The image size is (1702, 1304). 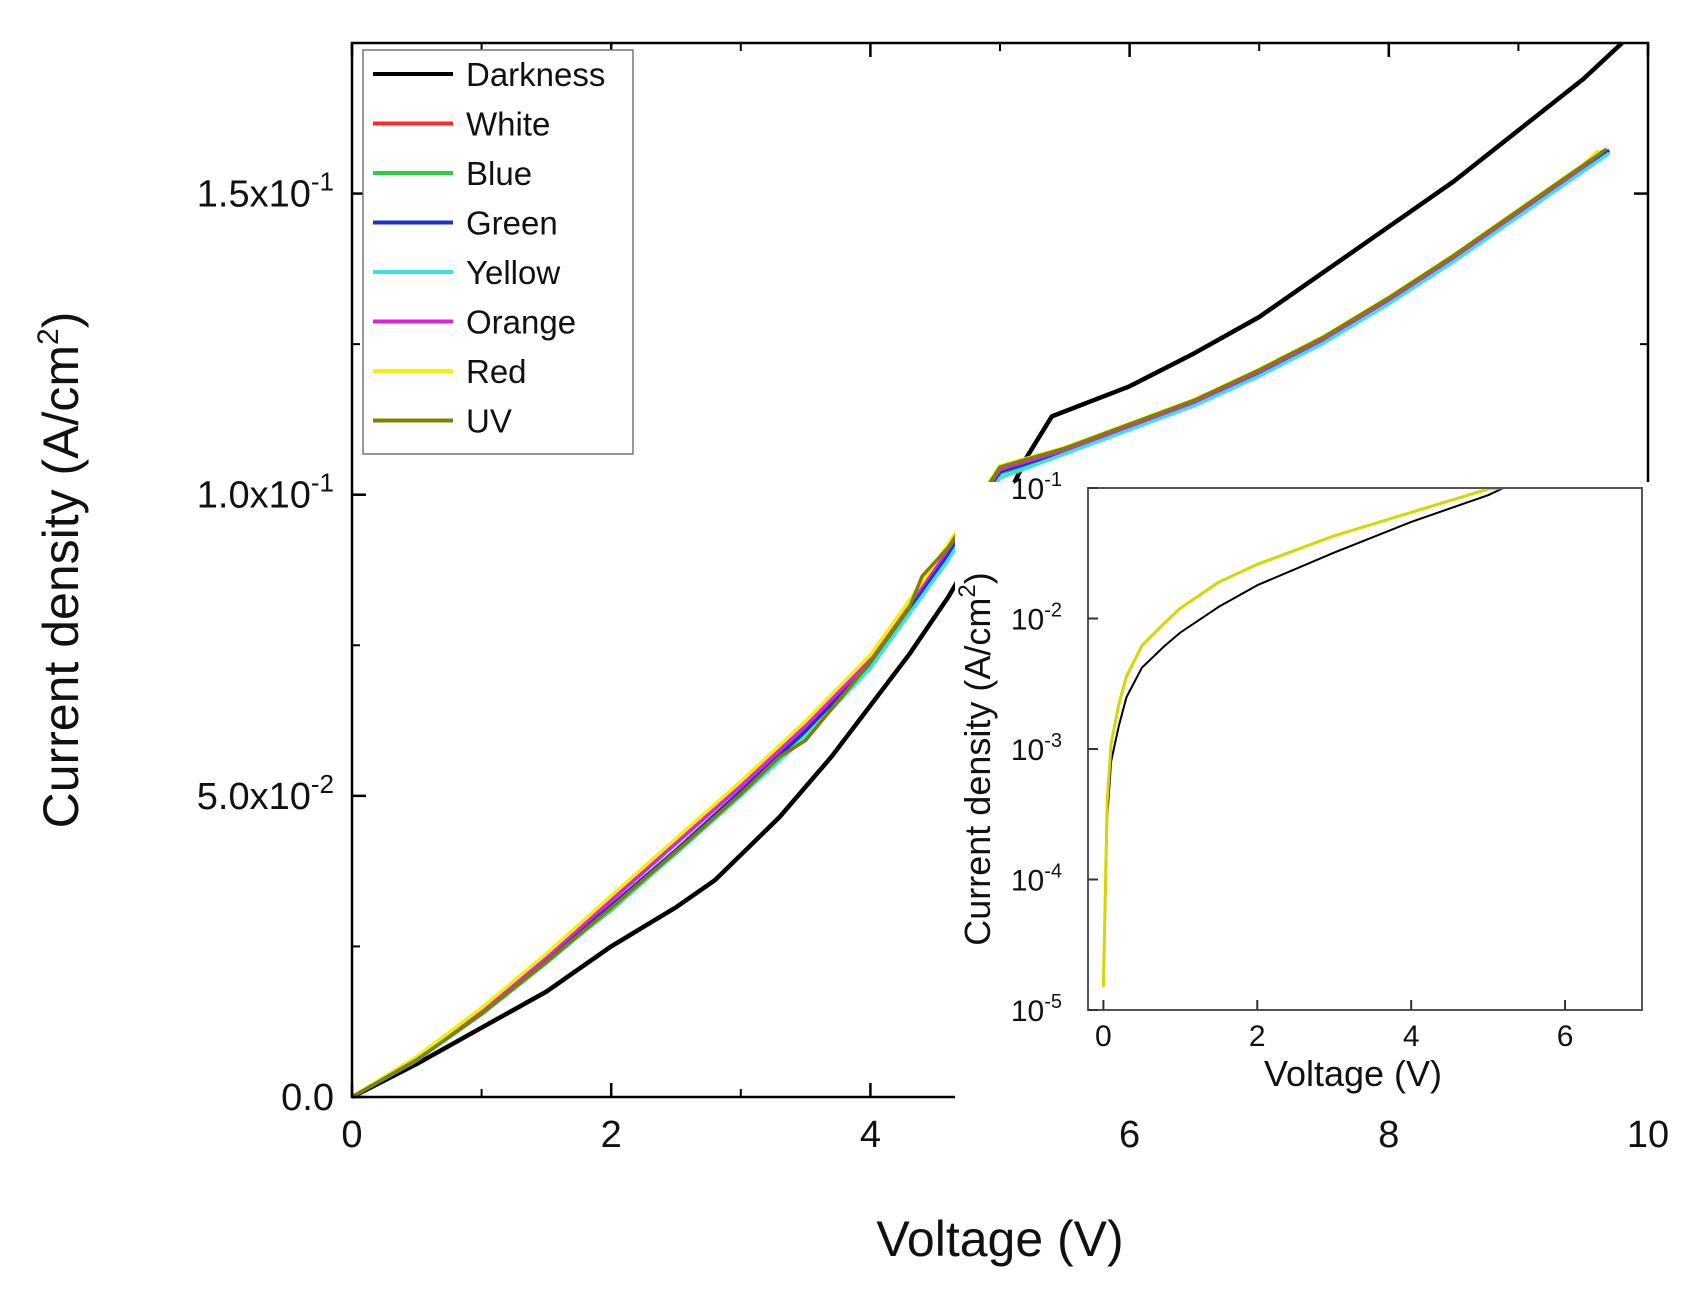 What do you see at coordinates (512, 223) in the screenshot?
I see `legend-label-green: Green` at bounding box center [512, 223].